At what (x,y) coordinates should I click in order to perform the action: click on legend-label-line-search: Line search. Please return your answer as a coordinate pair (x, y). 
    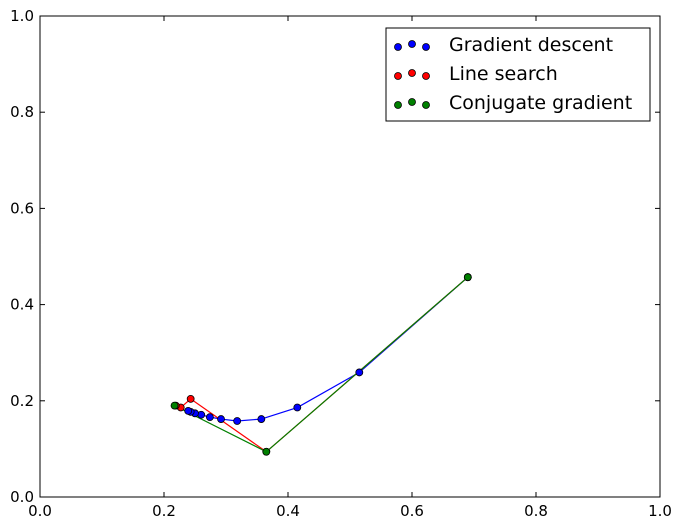
    Looking at the image, I should click on (503, 74).